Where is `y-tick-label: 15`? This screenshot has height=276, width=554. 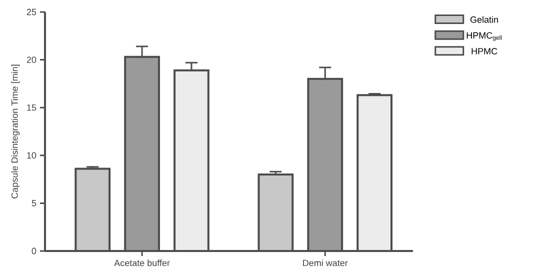
y-tick-label: 15 is located at coordinates (31, 107).